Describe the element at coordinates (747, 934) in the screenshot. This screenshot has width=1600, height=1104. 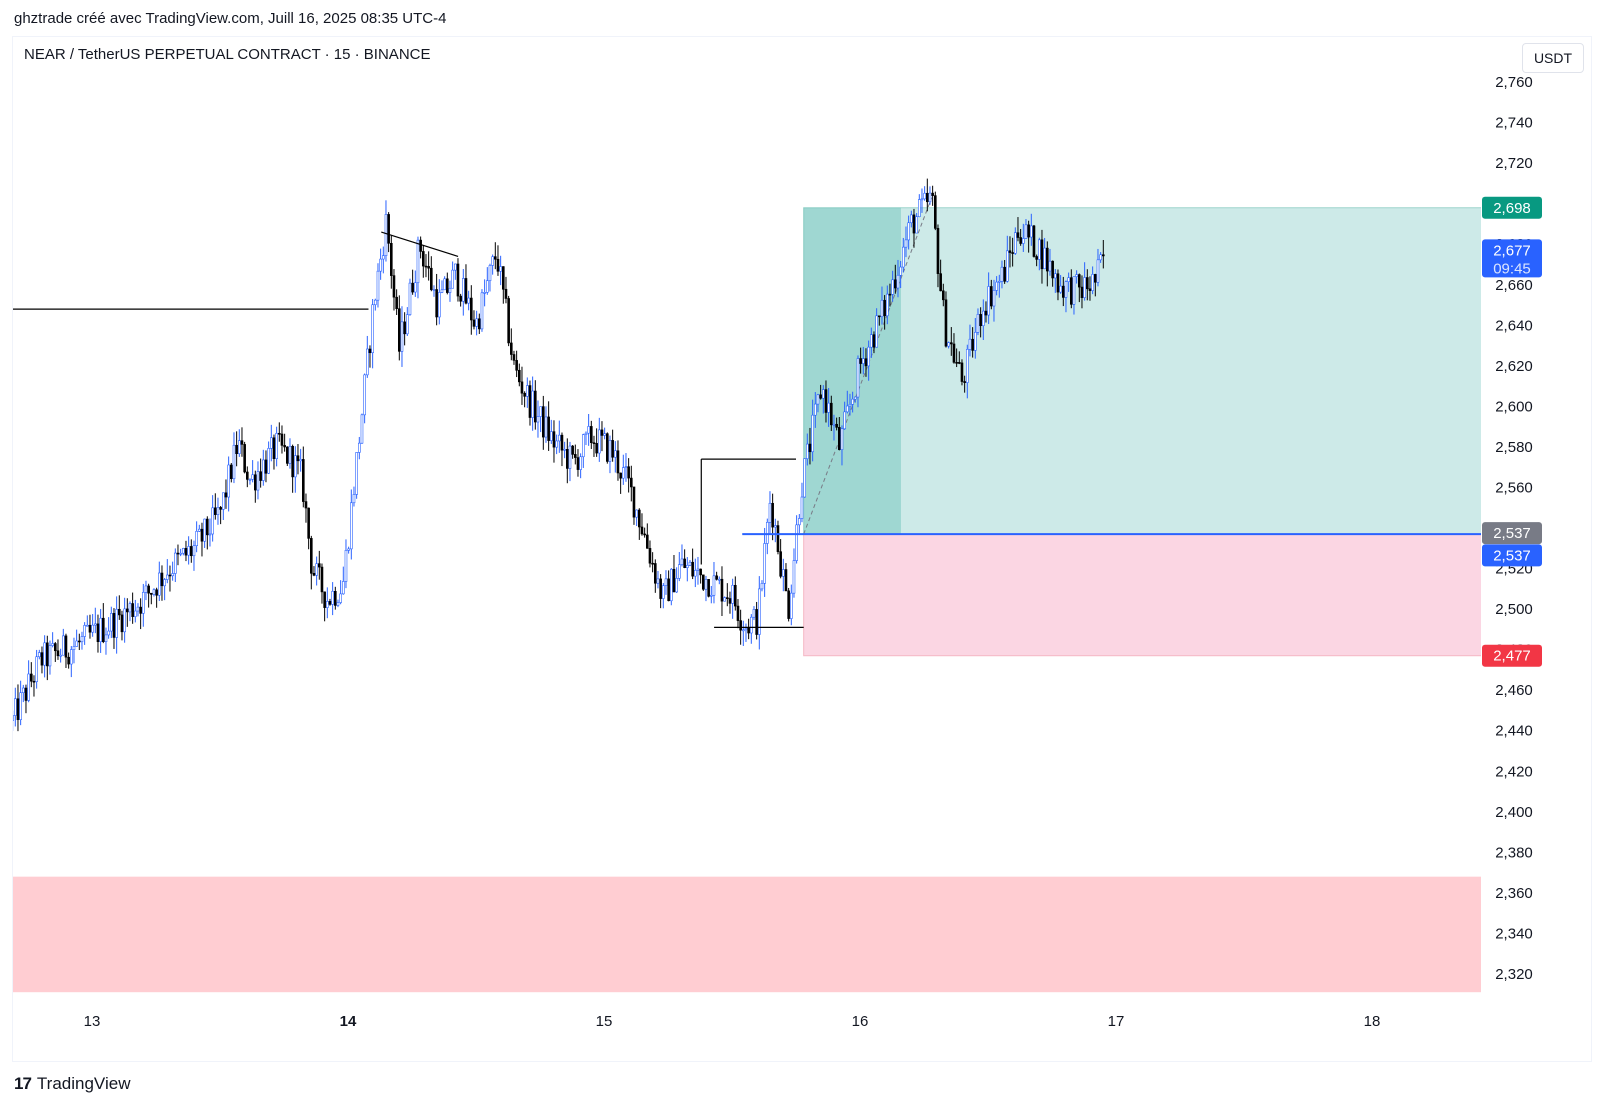
I see `demand-zone` at that location.